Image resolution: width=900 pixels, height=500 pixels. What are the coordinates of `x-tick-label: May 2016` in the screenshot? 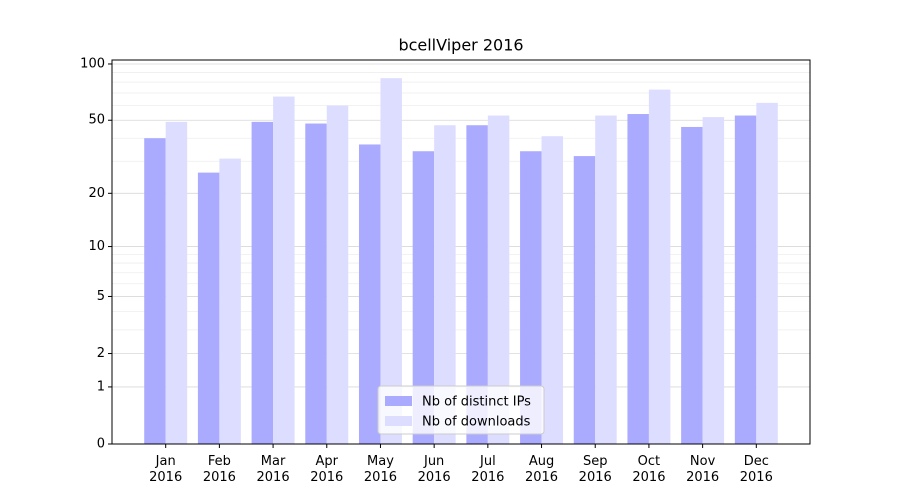 It's located at (380, 469).